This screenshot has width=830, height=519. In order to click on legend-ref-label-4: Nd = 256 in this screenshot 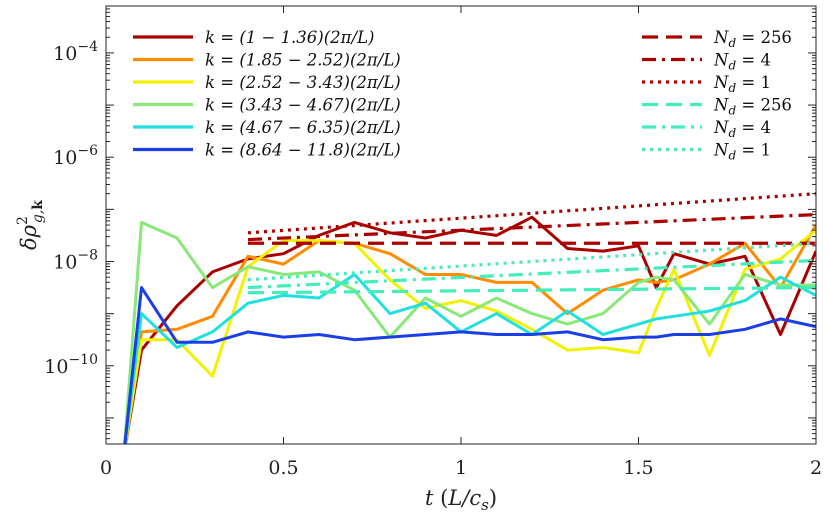, I will do `click(752, 107)`.